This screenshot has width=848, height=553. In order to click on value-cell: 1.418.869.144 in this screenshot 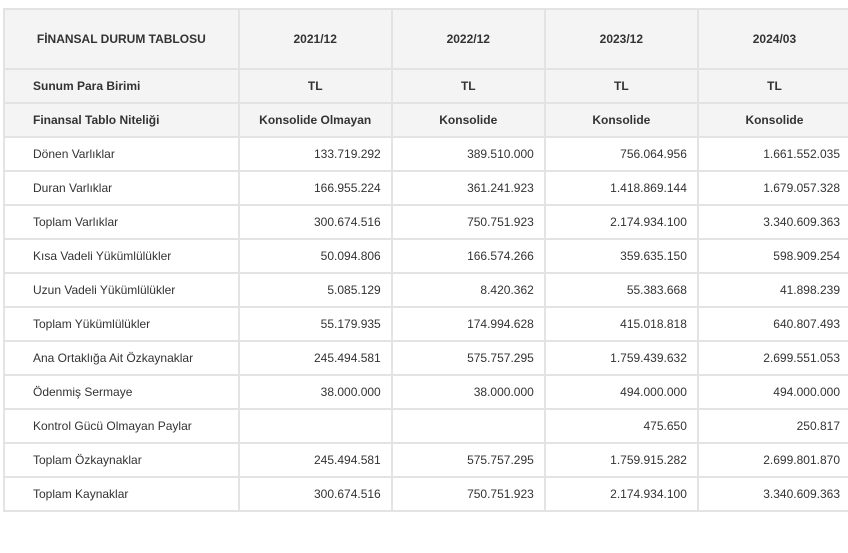, I will do `click(621, 188)`.